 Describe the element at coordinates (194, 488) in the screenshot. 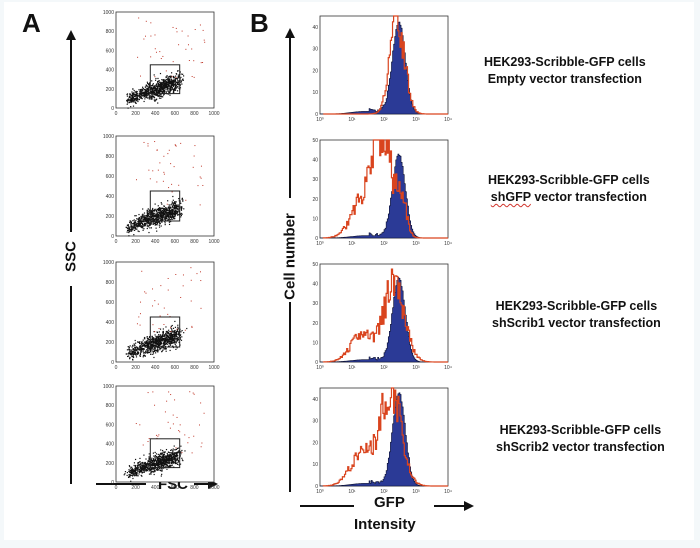

I see `scatter-x-tick-label: 800` at that location.